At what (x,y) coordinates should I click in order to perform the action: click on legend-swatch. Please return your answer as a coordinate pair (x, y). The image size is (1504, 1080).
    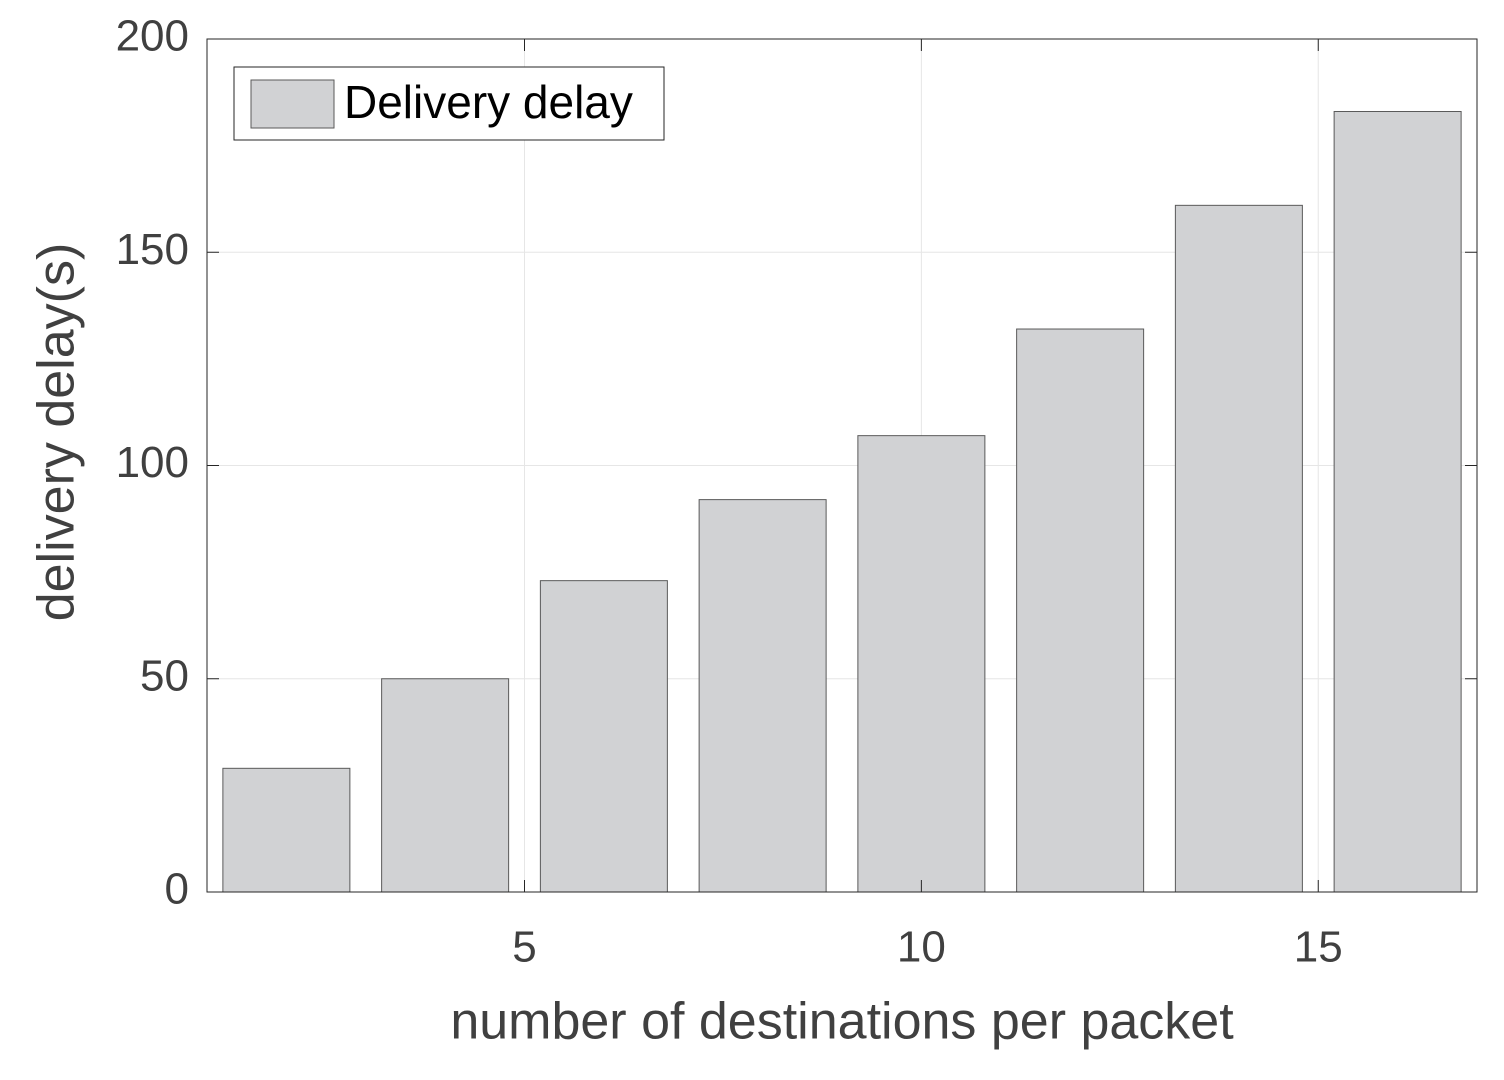
    Looking at the image, I should click on (292, 104).